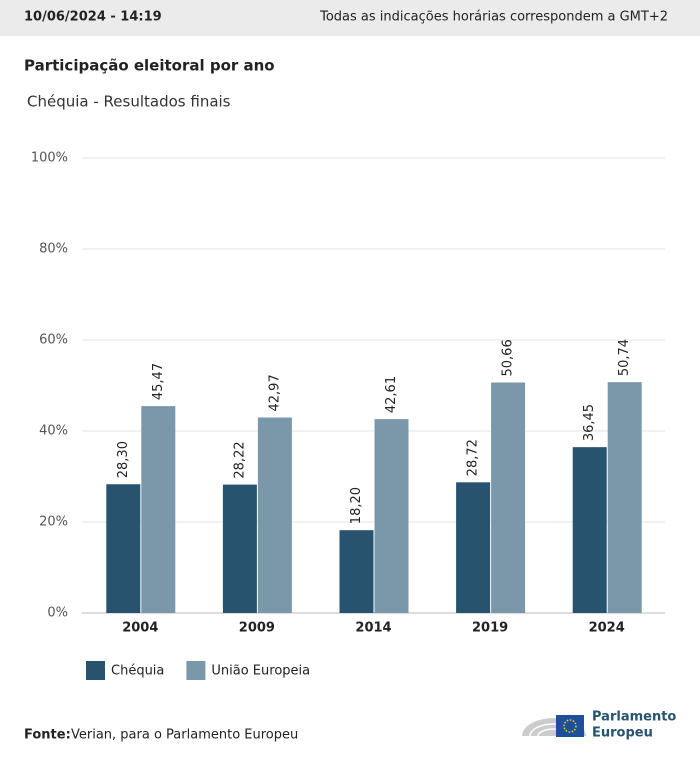 The width and height of the screenshot is (700, 764). I want to click on value-label: 42,61, so click(391, 394).